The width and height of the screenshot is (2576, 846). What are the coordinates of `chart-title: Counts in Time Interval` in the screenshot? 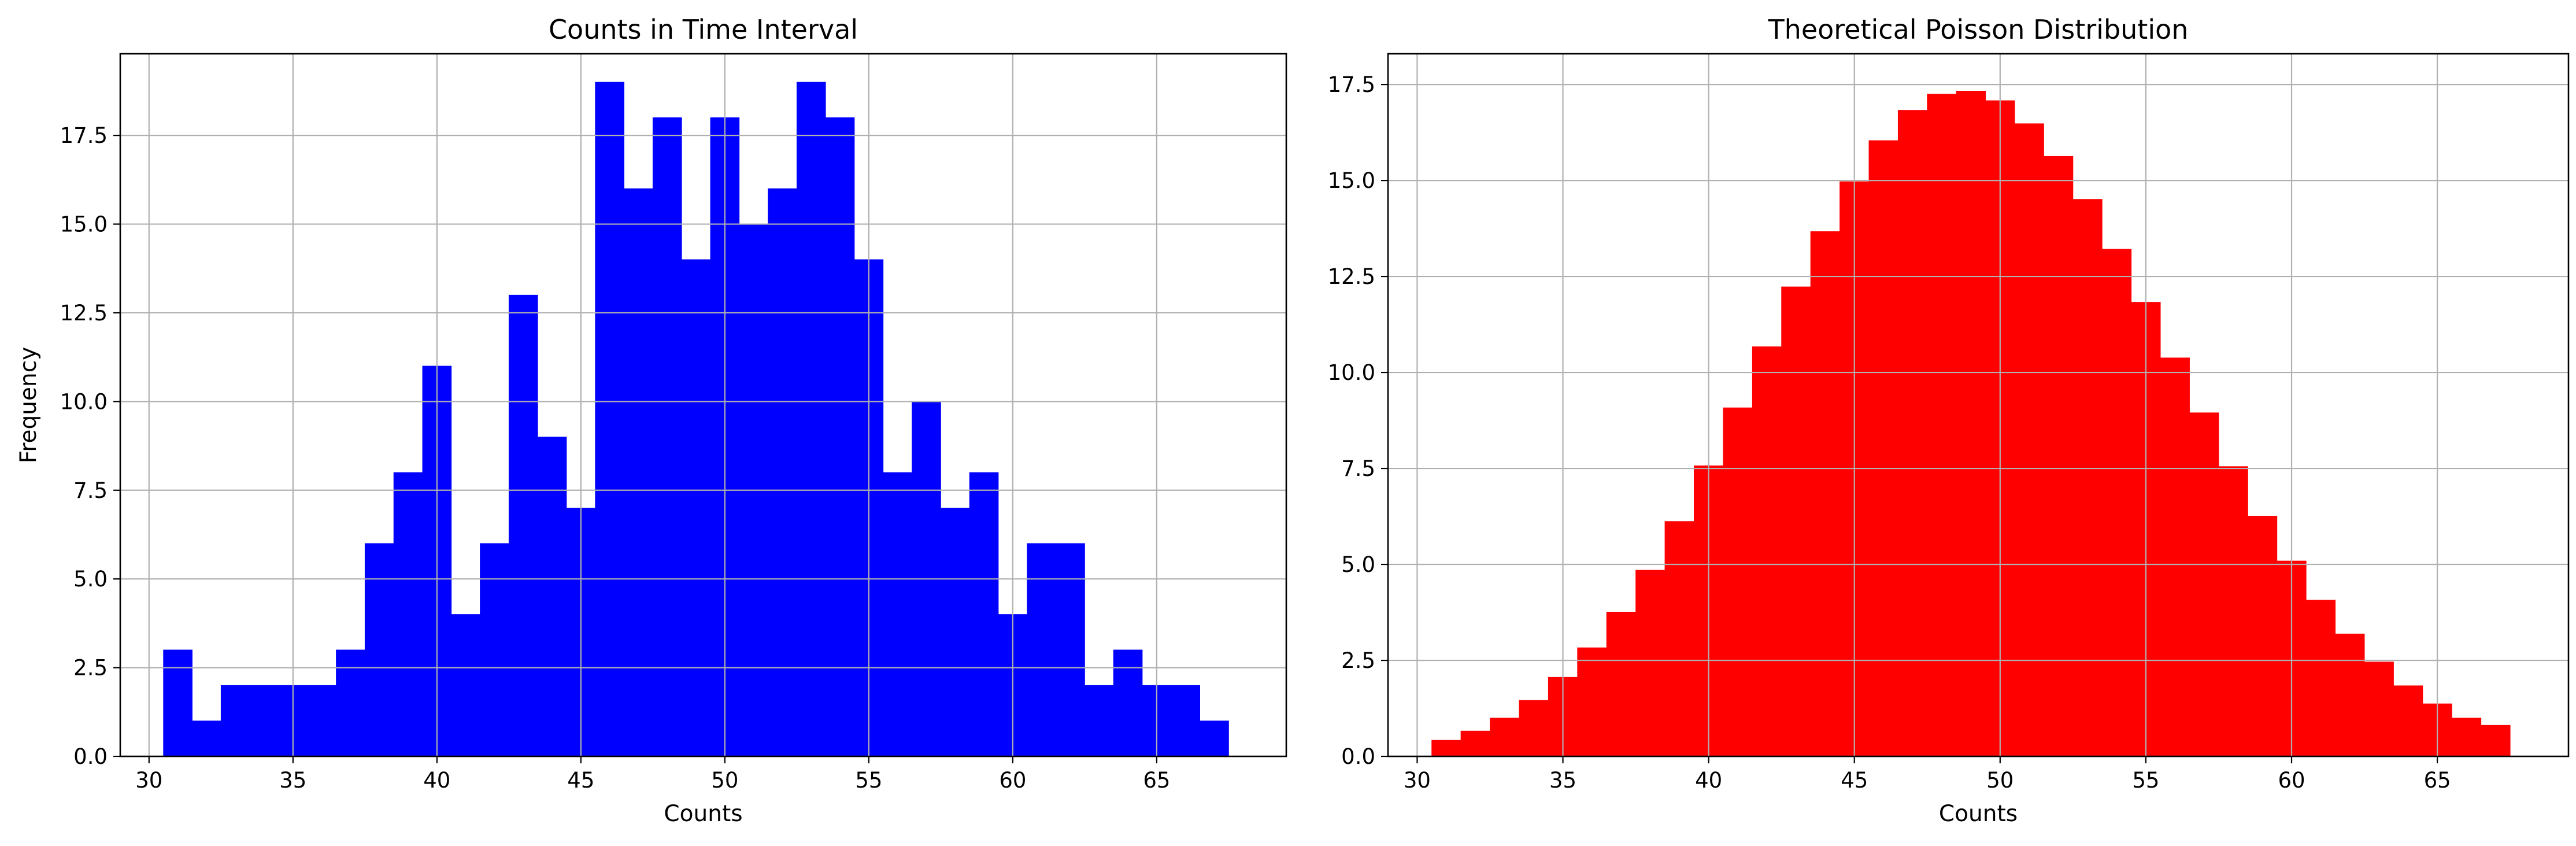 It's located at (703, 29).